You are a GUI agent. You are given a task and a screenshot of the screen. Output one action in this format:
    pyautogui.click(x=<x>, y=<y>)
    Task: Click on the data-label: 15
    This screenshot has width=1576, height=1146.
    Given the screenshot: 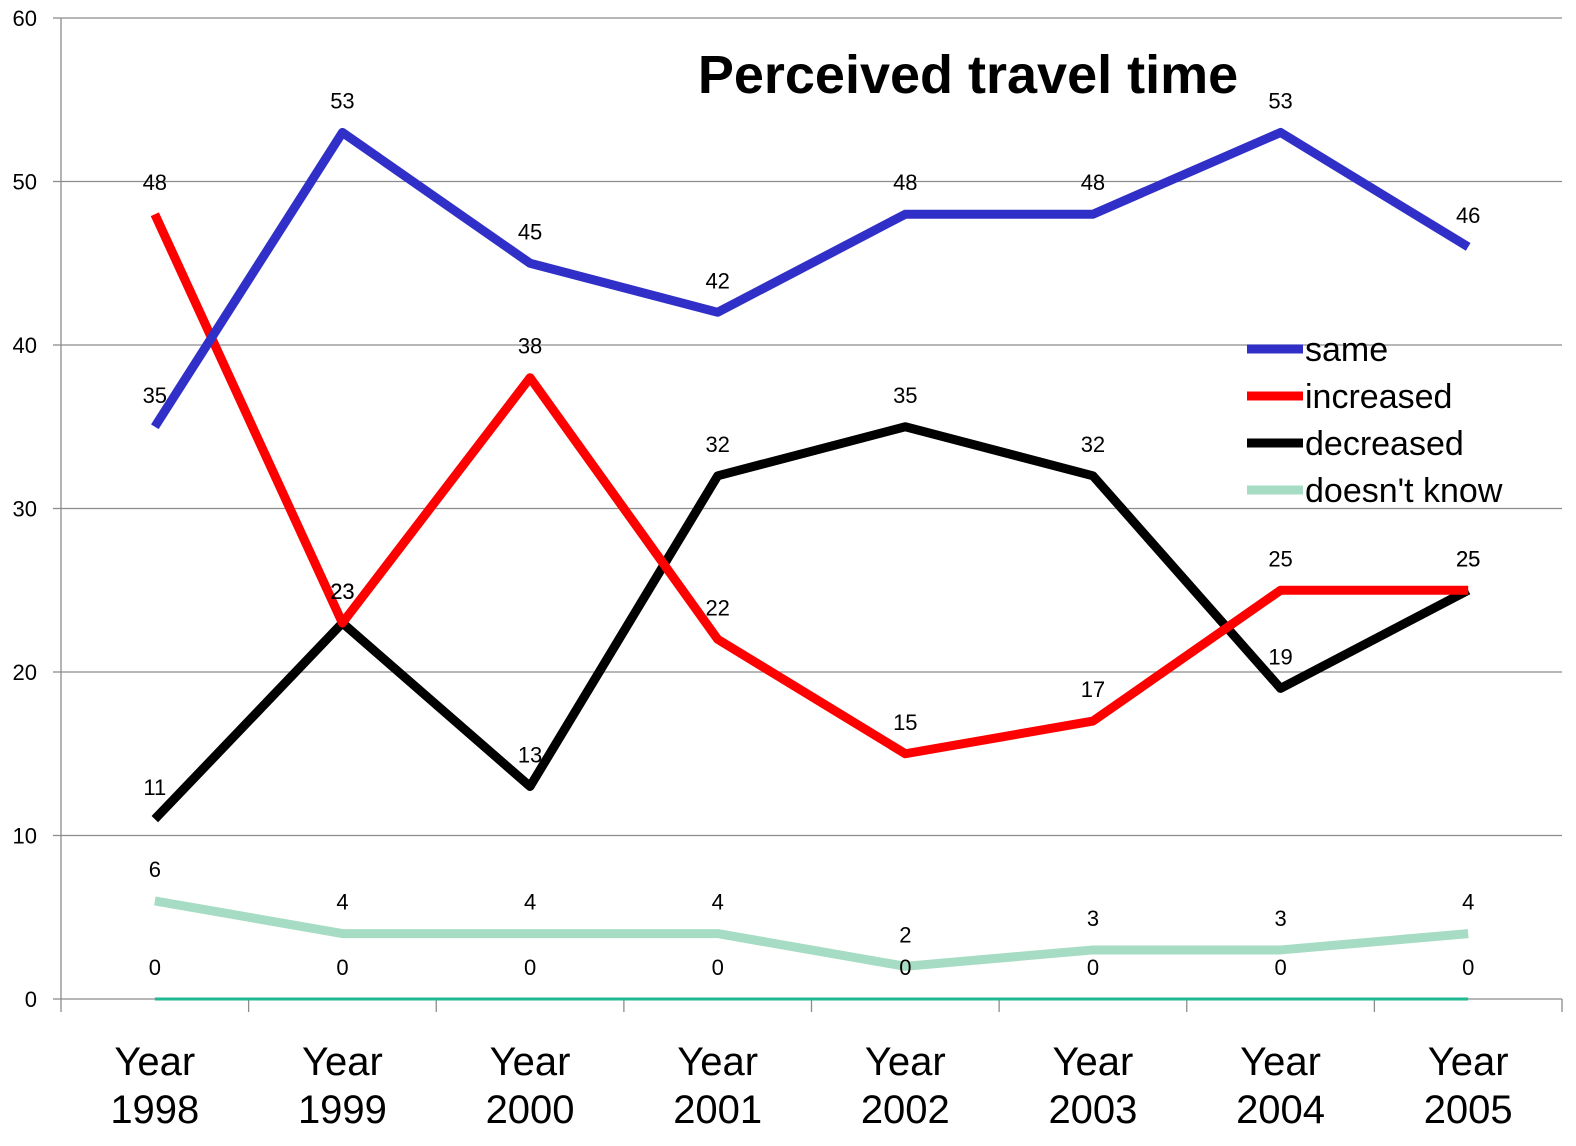 What is the action you would take?
    pyautogui.click(x=905, y=722)
    